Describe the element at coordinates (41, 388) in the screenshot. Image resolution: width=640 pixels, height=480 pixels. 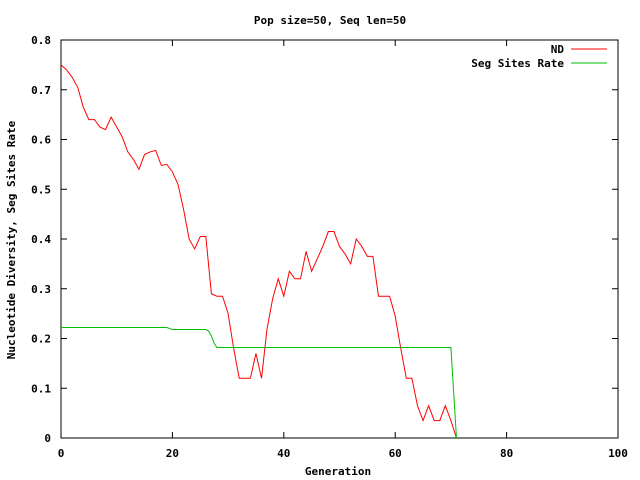
I see `y-tick-label: 0.1` at that location.